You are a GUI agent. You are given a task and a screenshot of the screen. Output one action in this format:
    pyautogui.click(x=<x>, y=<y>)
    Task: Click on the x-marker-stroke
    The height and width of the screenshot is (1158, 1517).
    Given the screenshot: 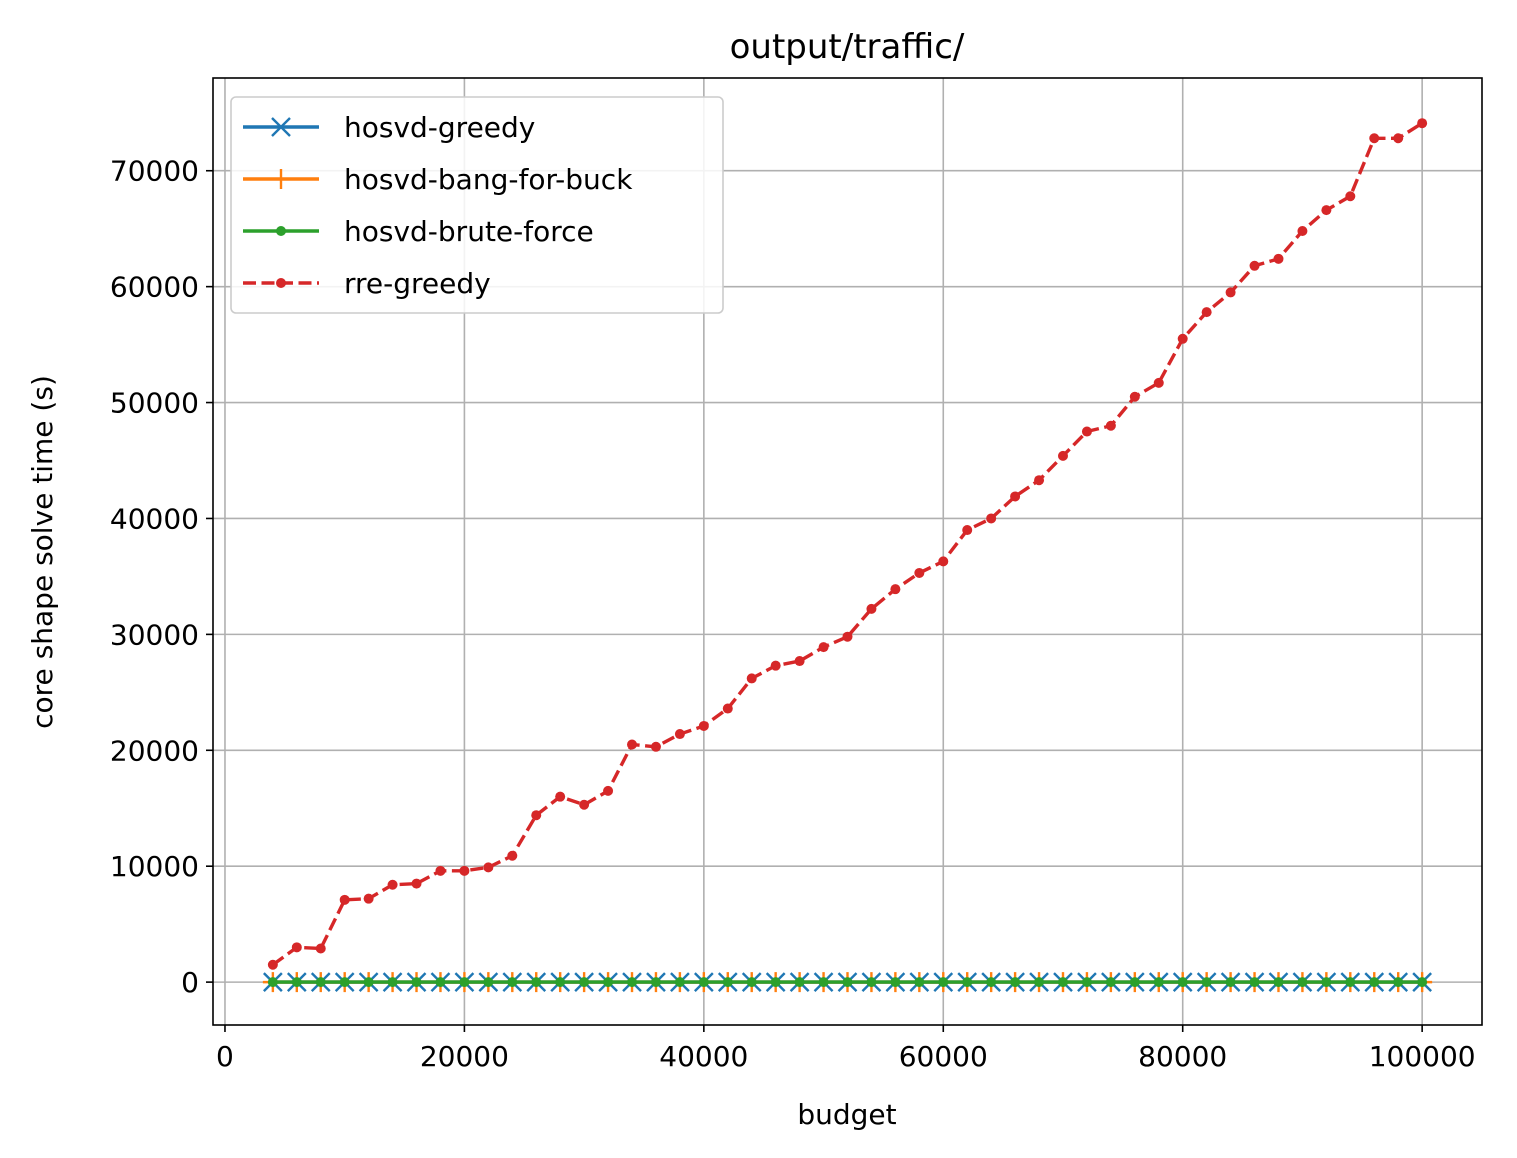 What is the action you would take?
    pyautogui.click(x=281, y=127)
    